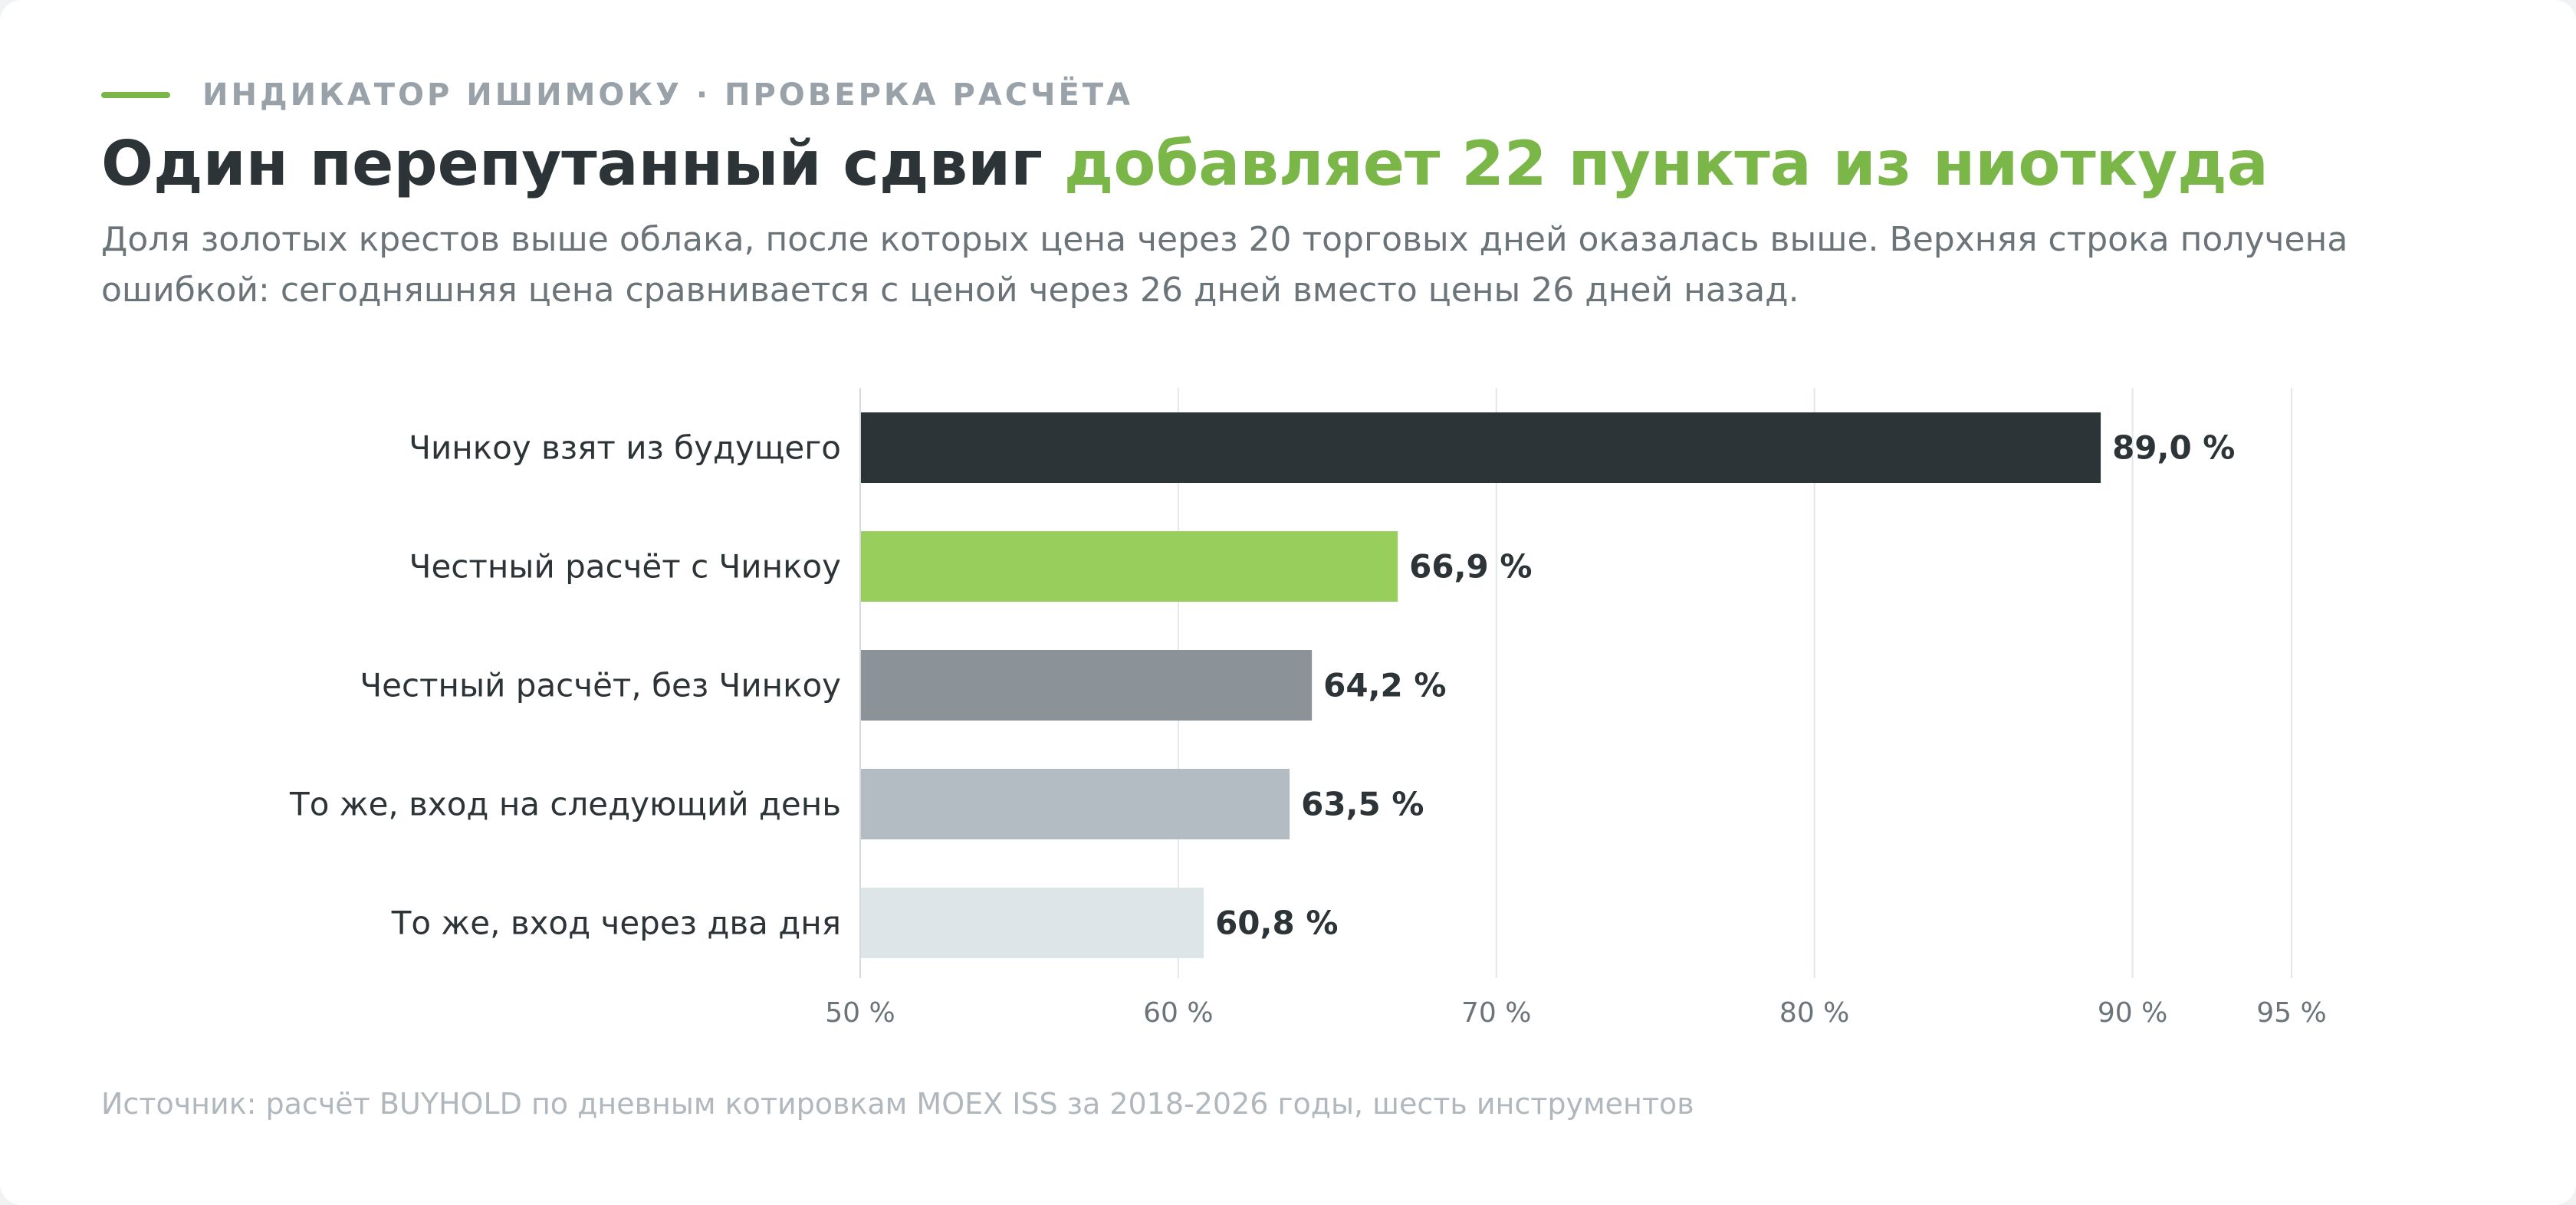  Describe the element at coordinates (136, 95) in the screenshot. I see `eyebrow-accent-line` at that location.